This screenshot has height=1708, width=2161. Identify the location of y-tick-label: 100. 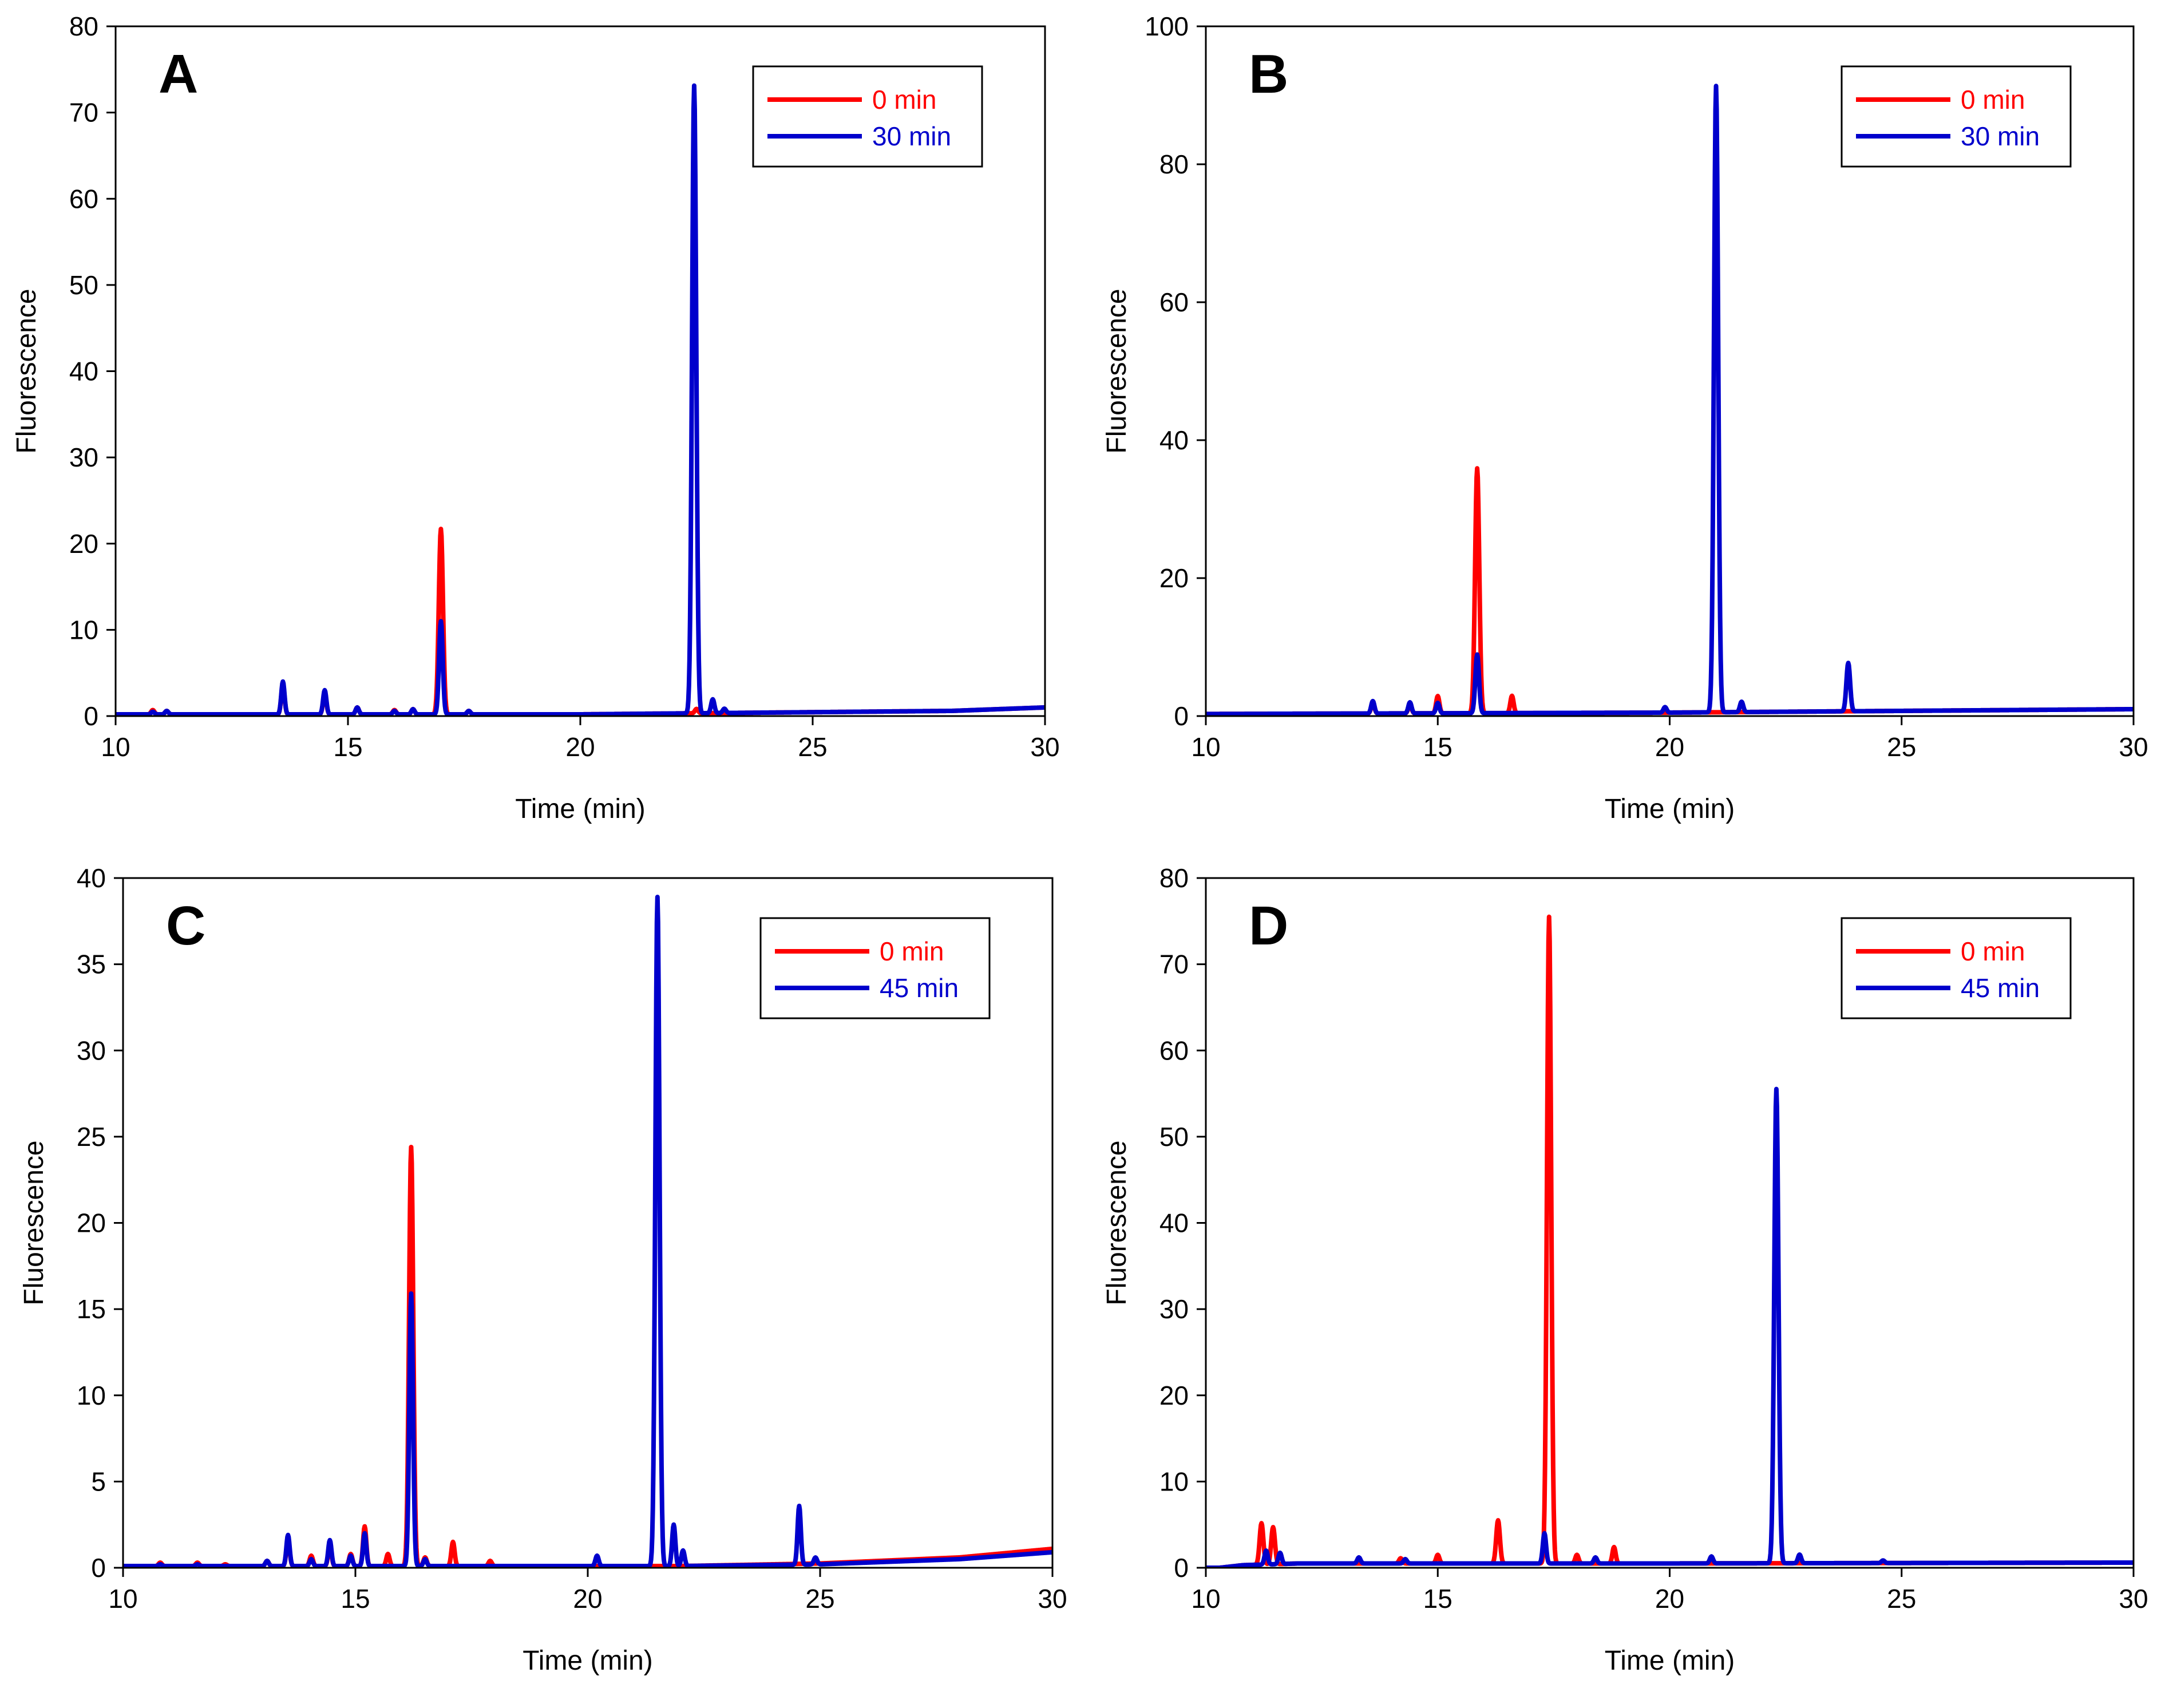
(1167, 26).